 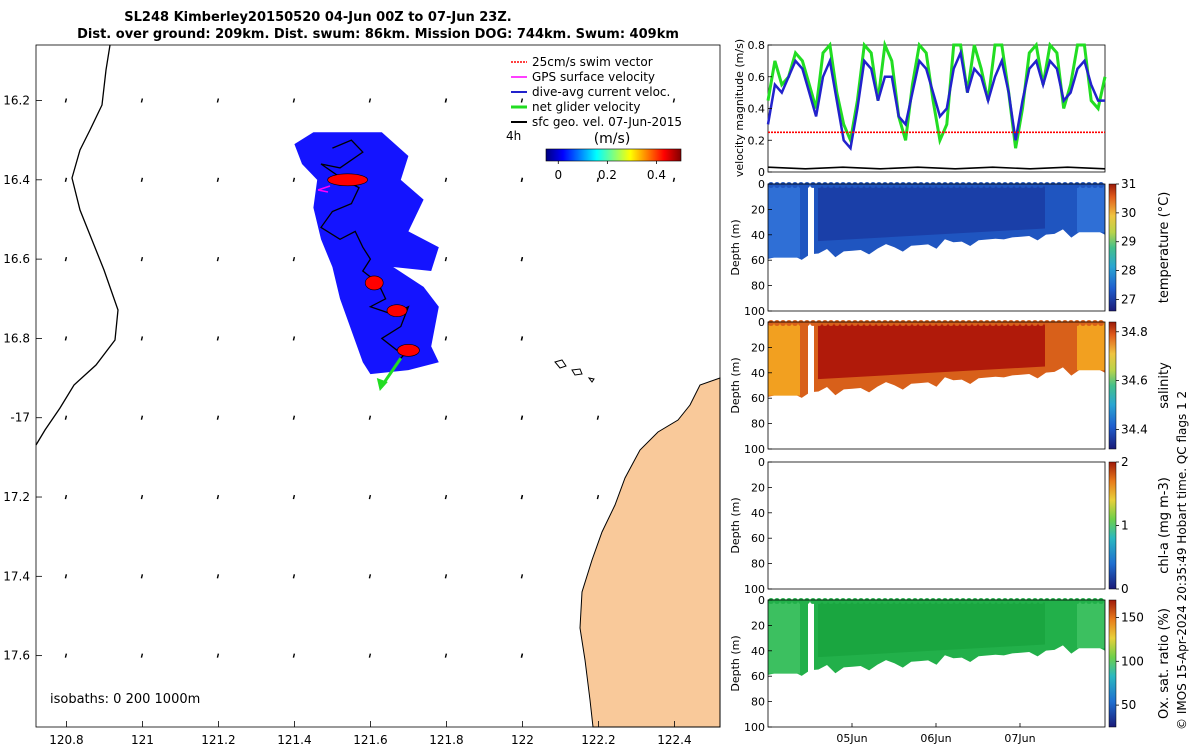 I want to click on map-y-tick-label: -17, so click(x=20, y=418).